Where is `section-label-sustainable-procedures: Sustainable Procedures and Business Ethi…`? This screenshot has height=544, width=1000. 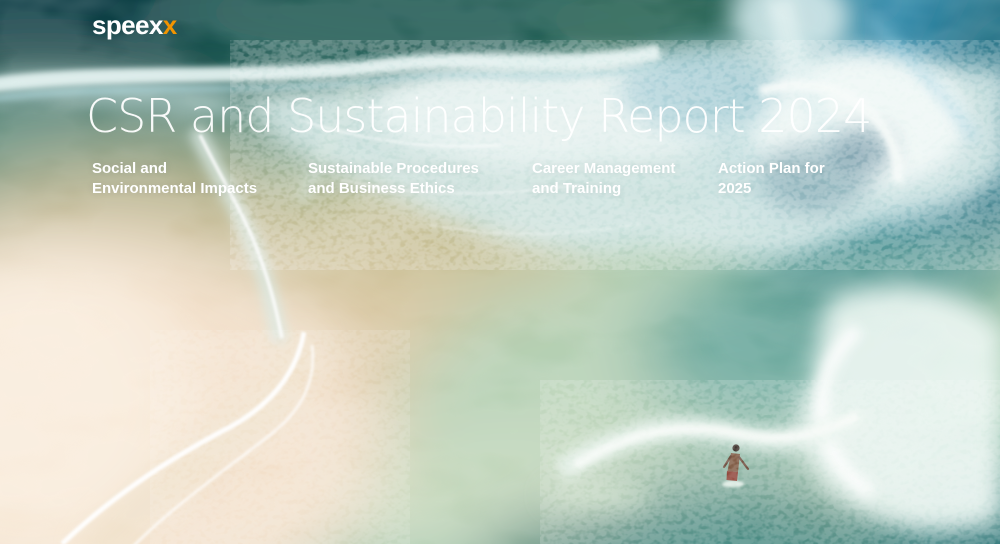 section-label-sustainable-procedures: Sustainable Procedures and Business Ethi… is located at coordinates (393, 178).